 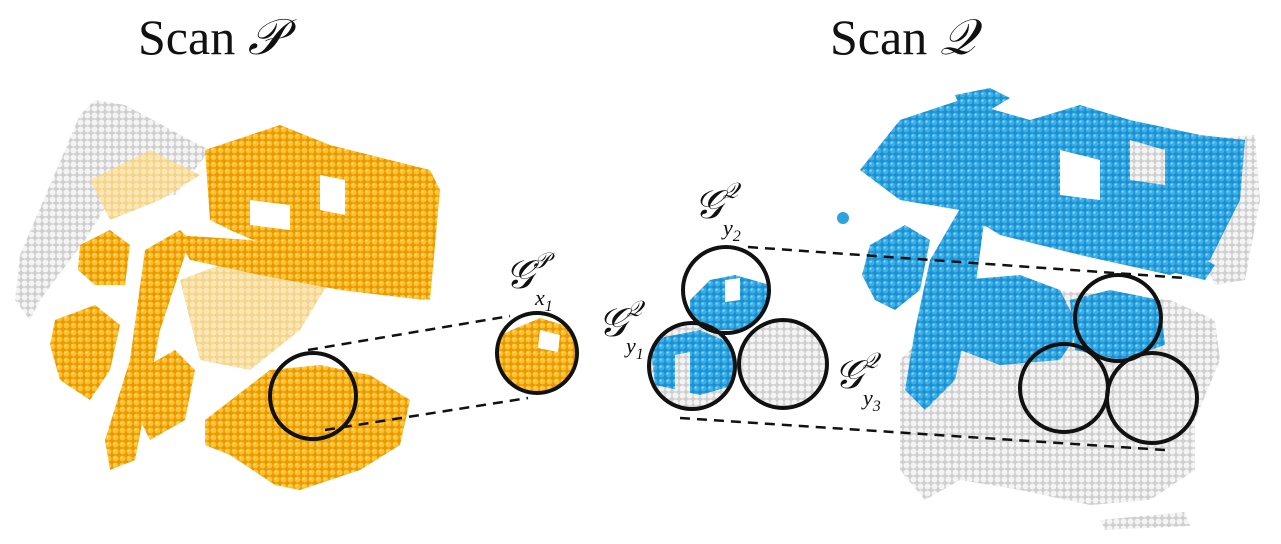 I want to click on label-gy2-sub: y, so click(x=727, y=227).